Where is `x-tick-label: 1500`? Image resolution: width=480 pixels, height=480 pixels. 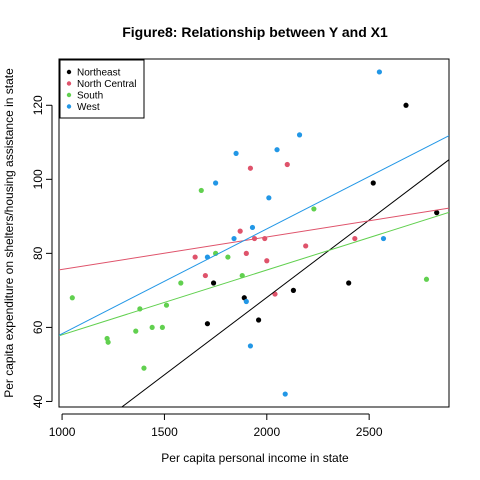 x-tick-label: 1500 is located at coordinates (164, 432).